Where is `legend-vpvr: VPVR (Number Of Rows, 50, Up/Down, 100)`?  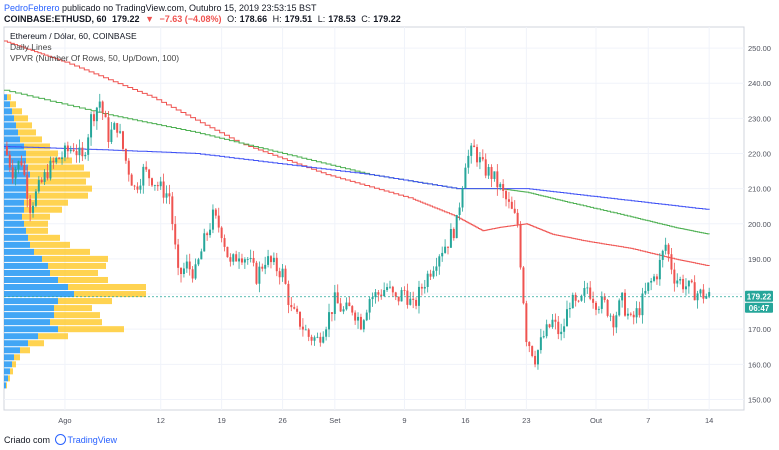 legend-vpvr: VPVR (Number Of Rows, 50, Up/Down, 100) is located at coordinates (95, 58).